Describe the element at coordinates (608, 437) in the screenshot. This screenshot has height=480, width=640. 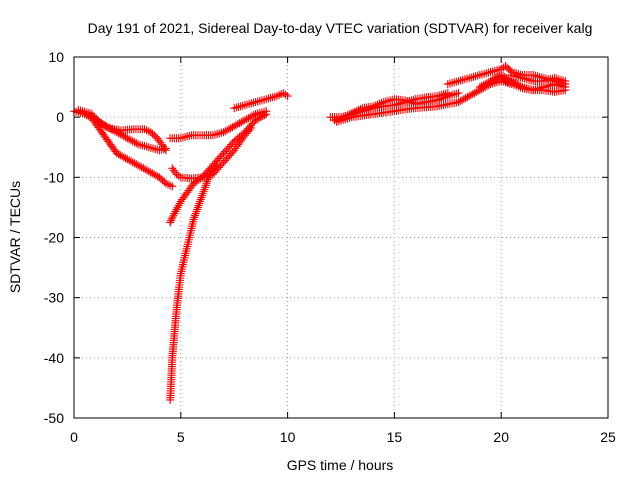
I see `x-tick-label: 25` at that location.